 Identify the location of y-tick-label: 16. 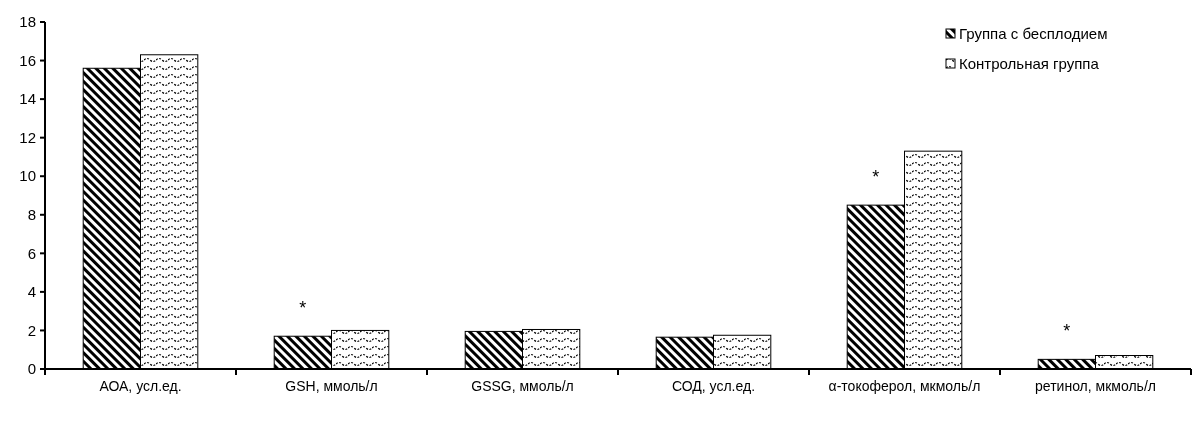
(27, 60).